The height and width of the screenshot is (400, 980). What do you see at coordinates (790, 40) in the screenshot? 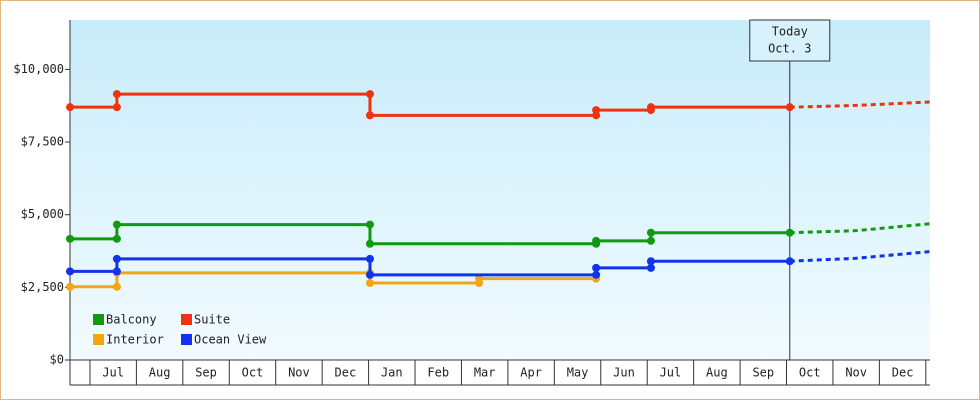
I see `today-box` at bounding box center [790, 40].